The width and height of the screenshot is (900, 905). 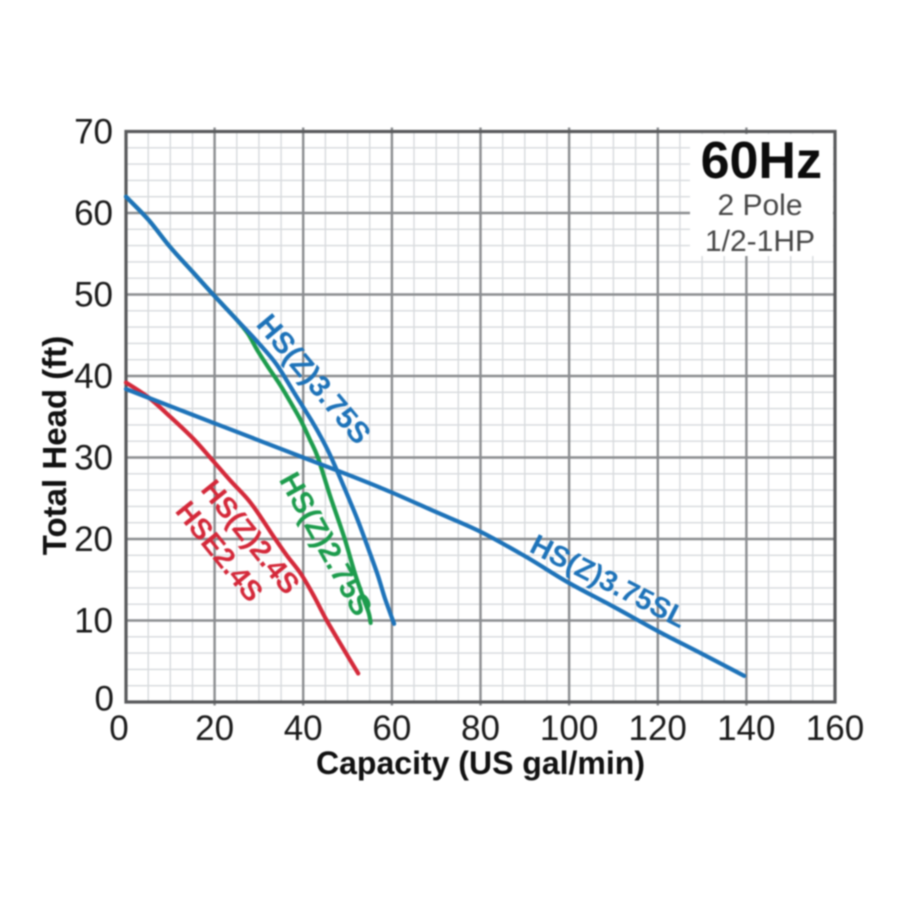 What do you see at coordinates (759, 205) in the screenshot?
I see `svg-text: 2 Pole` at bounding box center [759, 205].